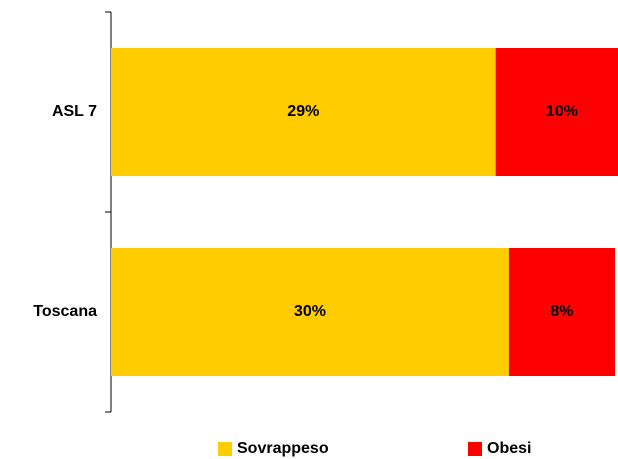 The height and width of the screenshot is (459, 618). What do you see at coordinates (225, 449) in the screenshot?
I see `legend-swatch-sovrappeso` at bounding box center [225, 449].